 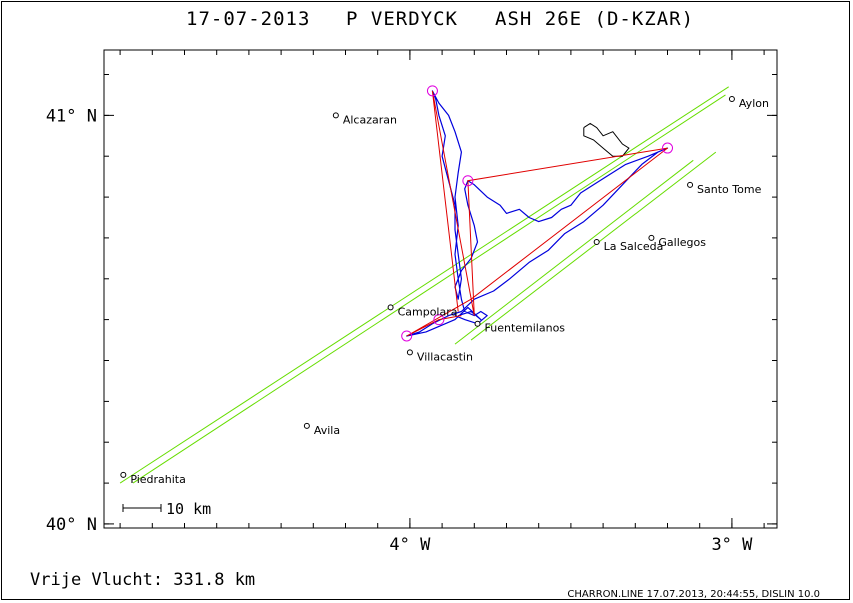 I want to click on place-label: Villacastin, so click(x=445, y=356).